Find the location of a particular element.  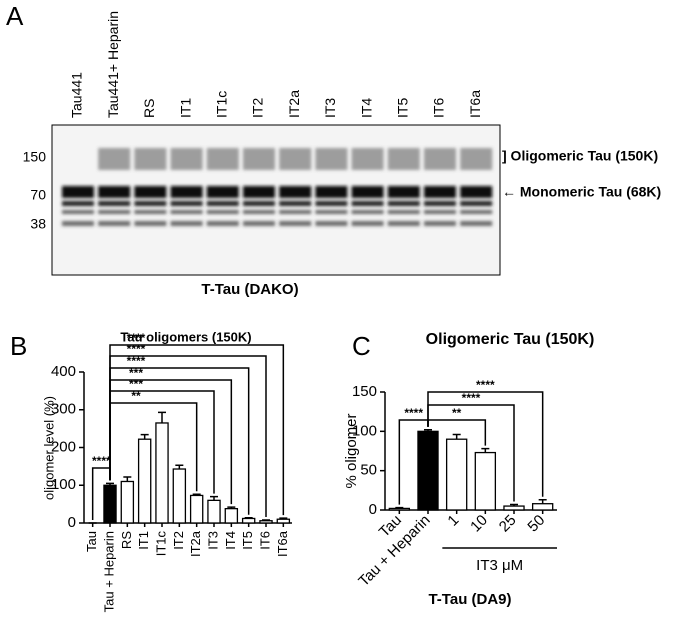

x-tick-label: RS is located at coordinates (126, 540).